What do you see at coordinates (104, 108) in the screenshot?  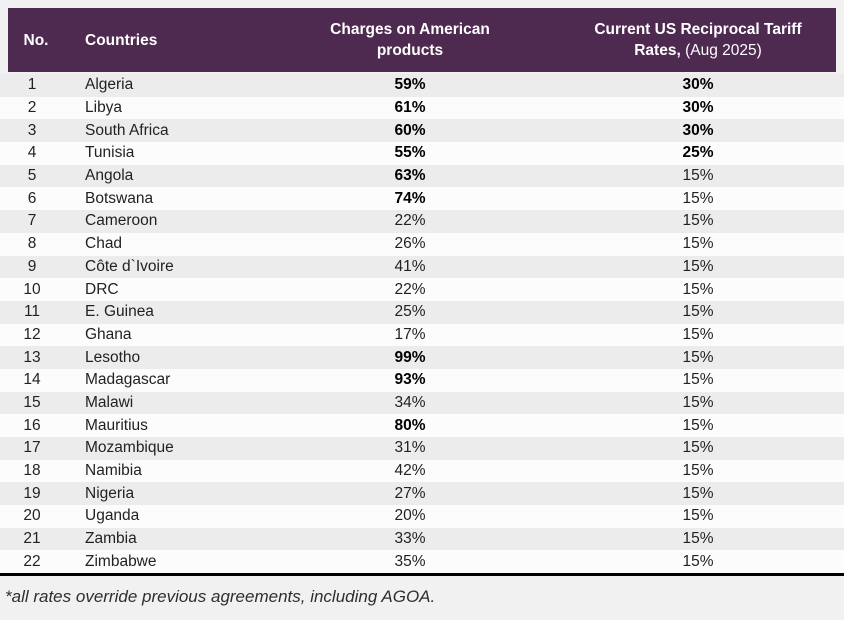 I see `country-name: Libya` at bounding box center [104, 108].